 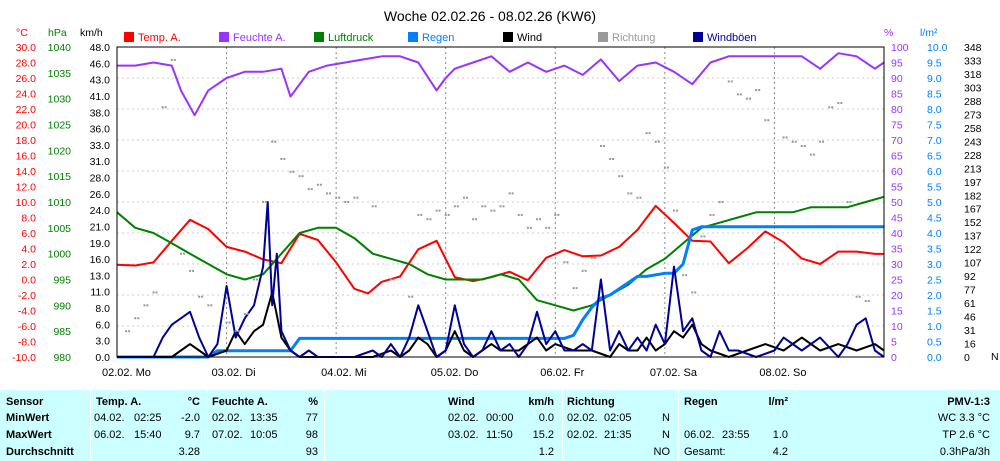 What do you see at coordinates (970, 304) in the screenshot?
I see `direction-axis-tick-label: 61` at bounding box center [970, 304].